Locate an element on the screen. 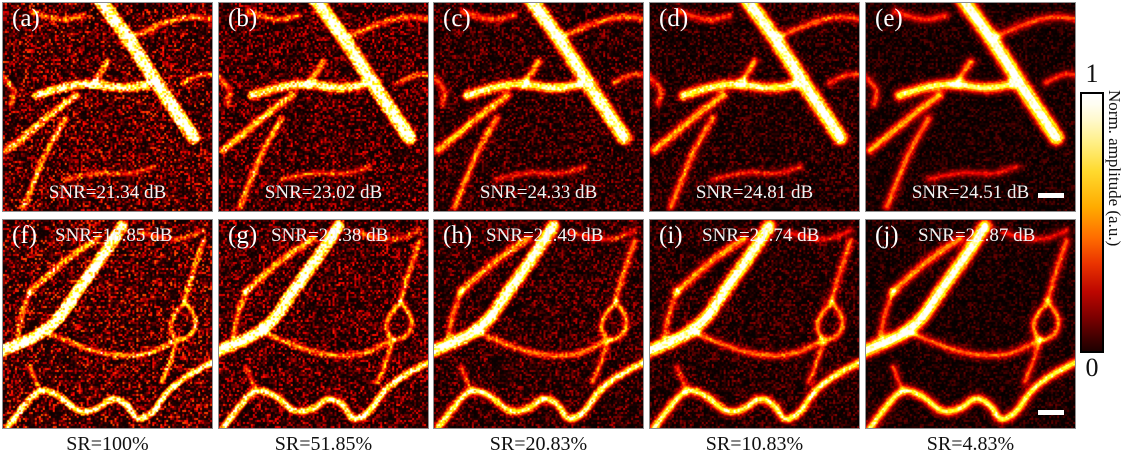 The image size is (1126, 461). panel-d: (d) SNR=24.81 dB is located at coordinates (754, 107).